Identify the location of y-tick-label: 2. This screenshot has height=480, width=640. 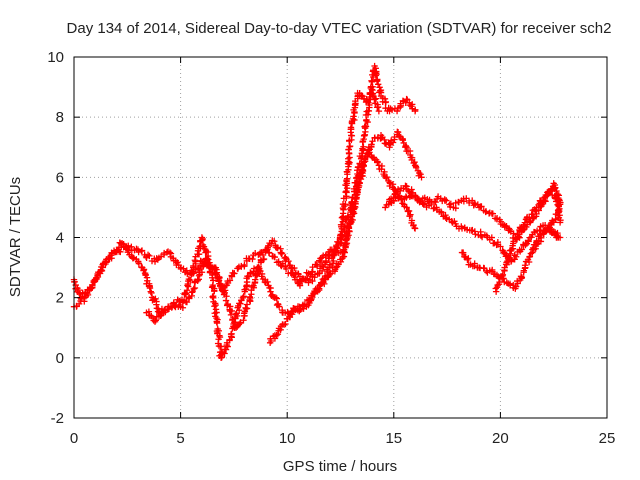
(60, 298).